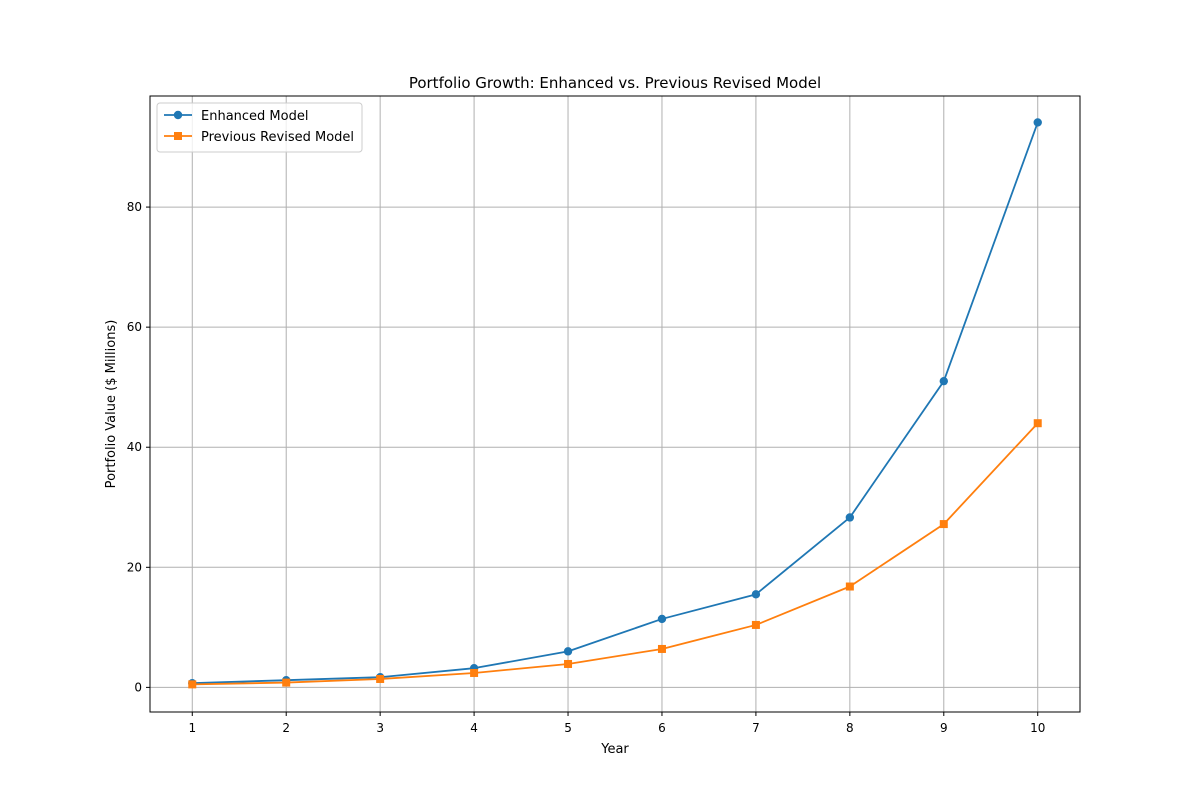 This screenshot has height=804, width=1200. Describe the element at coordinates (616, 723) in the screenshot. I see `x-axis-ticks: 1 2 3 4 5 6 7 8 9 10` at that location.